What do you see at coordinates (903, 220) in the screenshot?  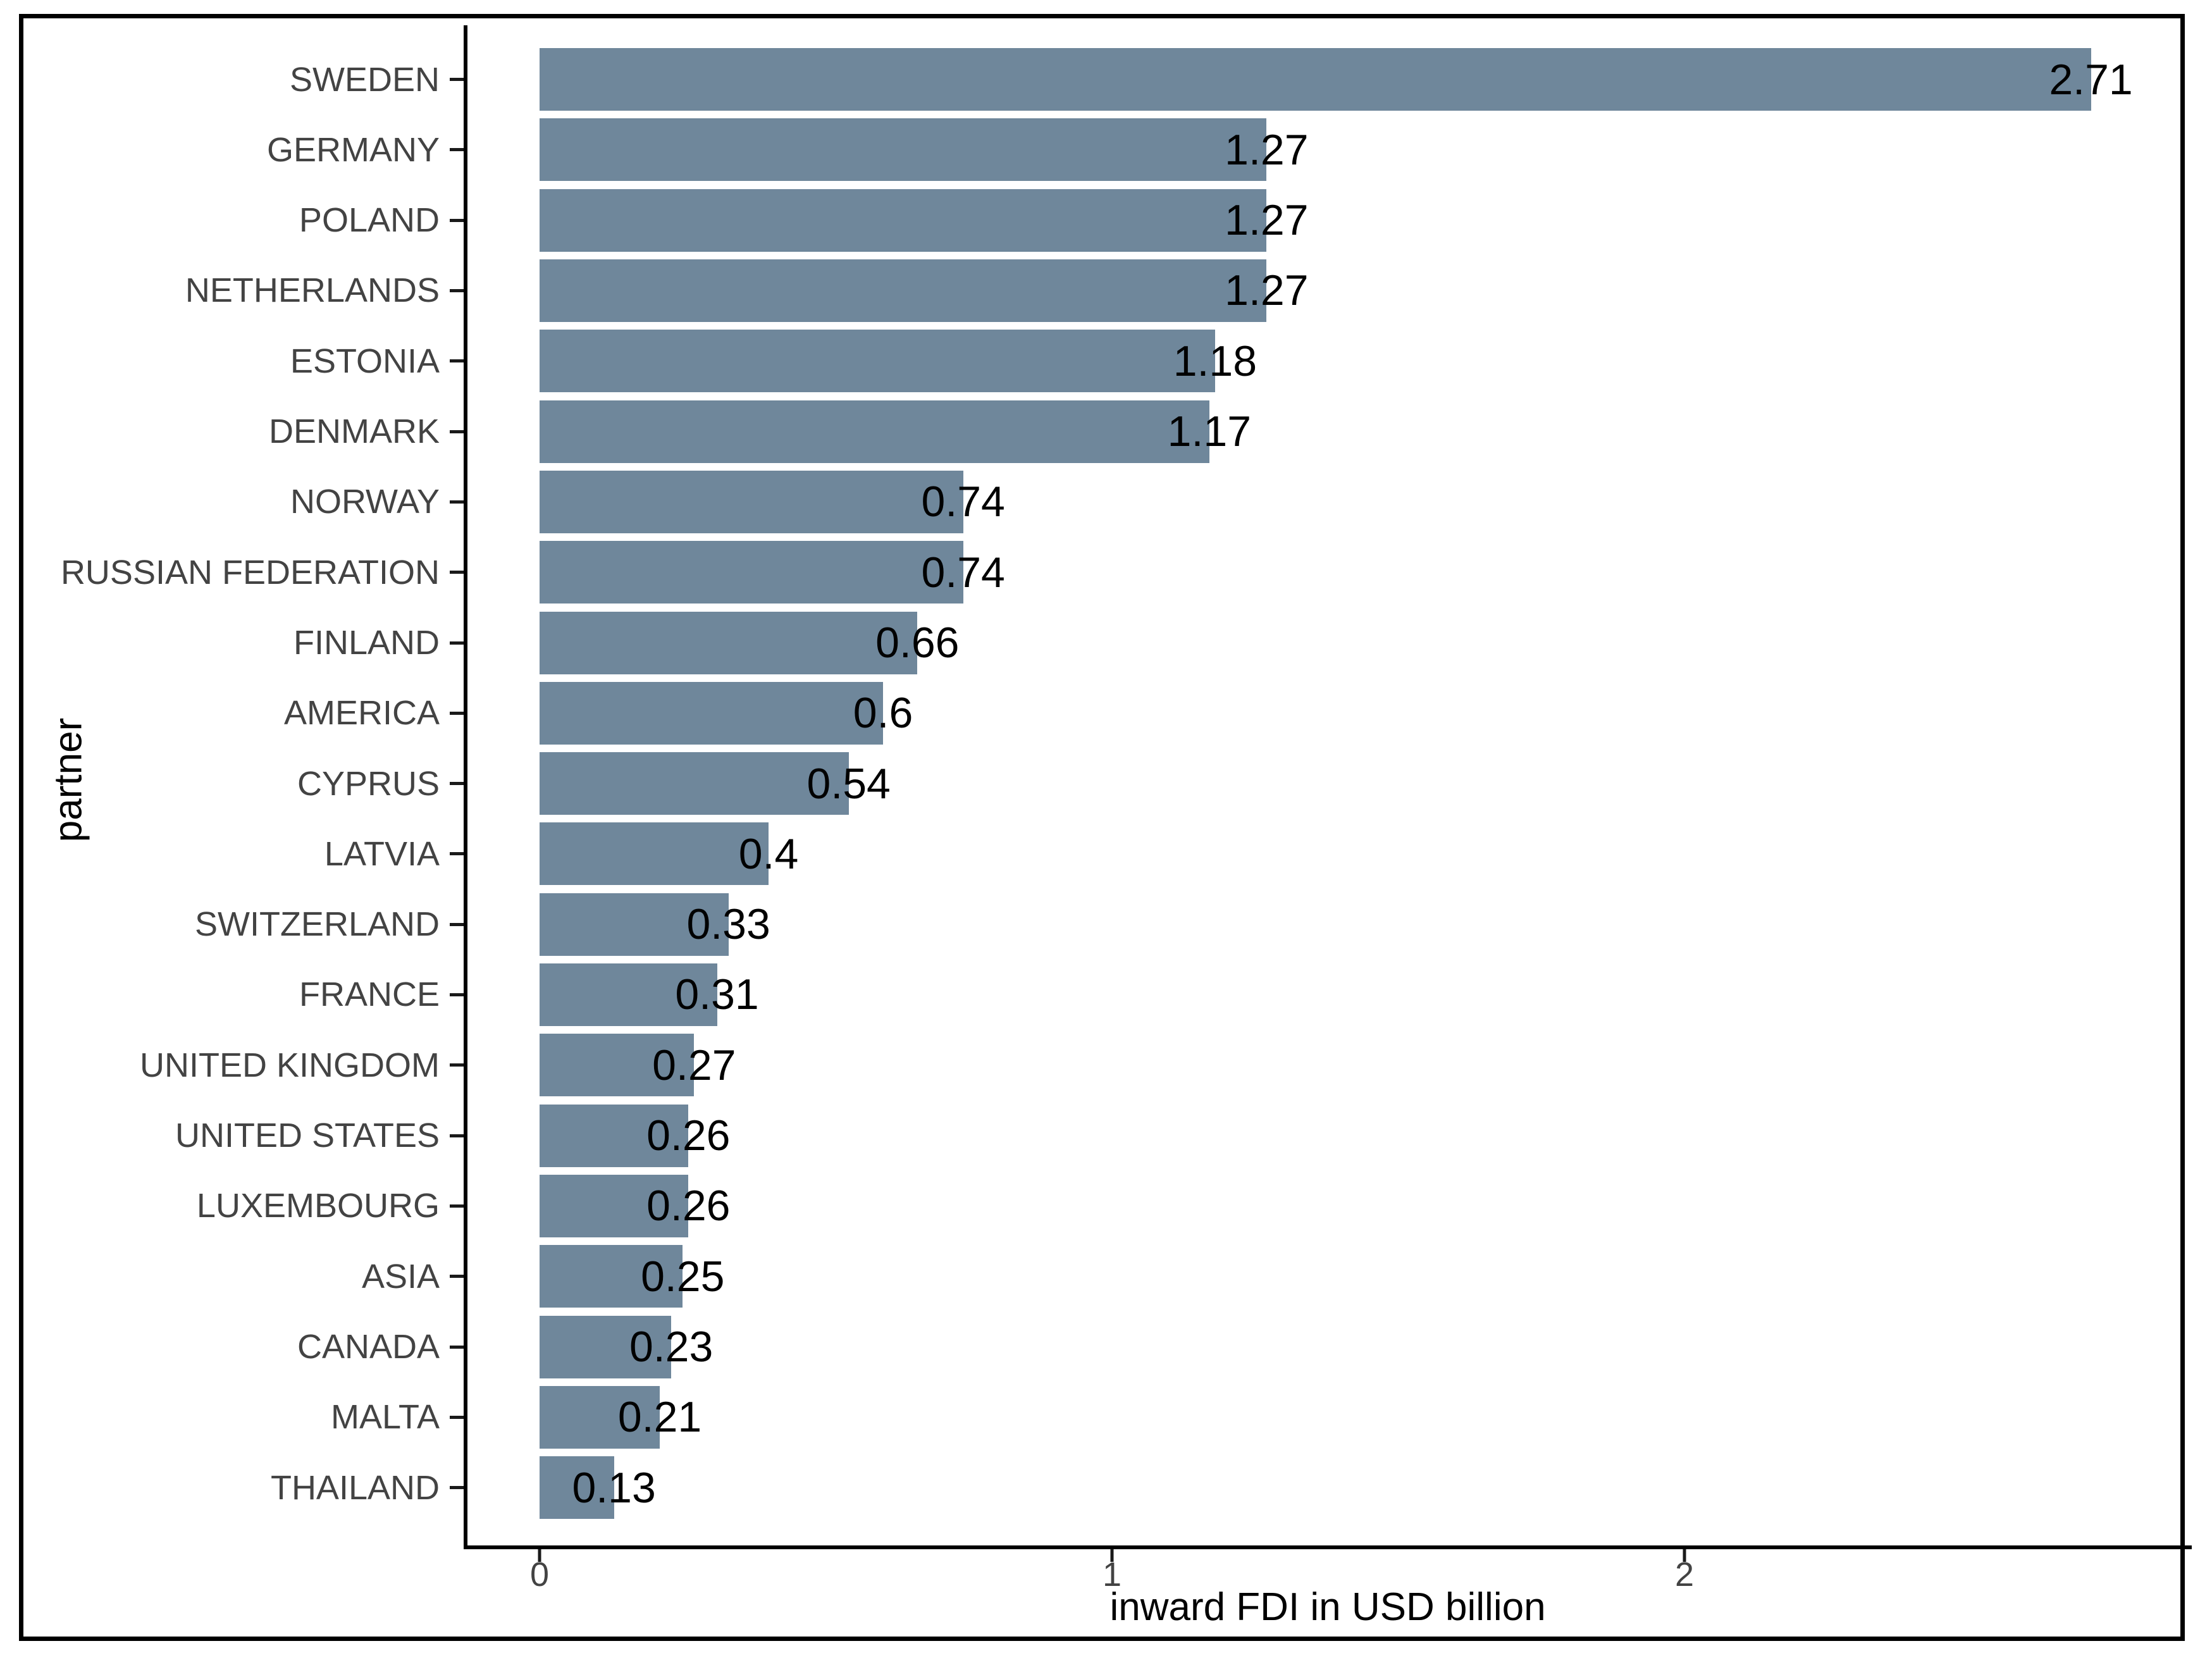 I see `bar-poland` at bounding box center [903, 220].